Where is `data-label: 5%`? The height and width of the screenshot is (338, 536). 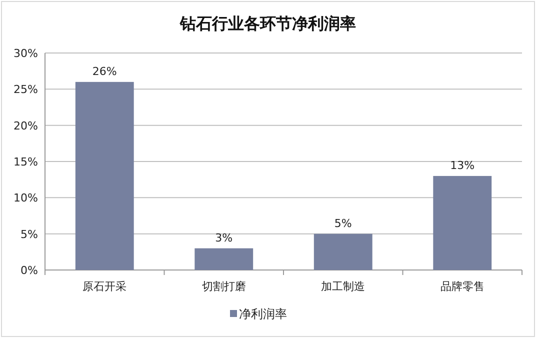
data-label: 5% is located at coordinates (343, 223).